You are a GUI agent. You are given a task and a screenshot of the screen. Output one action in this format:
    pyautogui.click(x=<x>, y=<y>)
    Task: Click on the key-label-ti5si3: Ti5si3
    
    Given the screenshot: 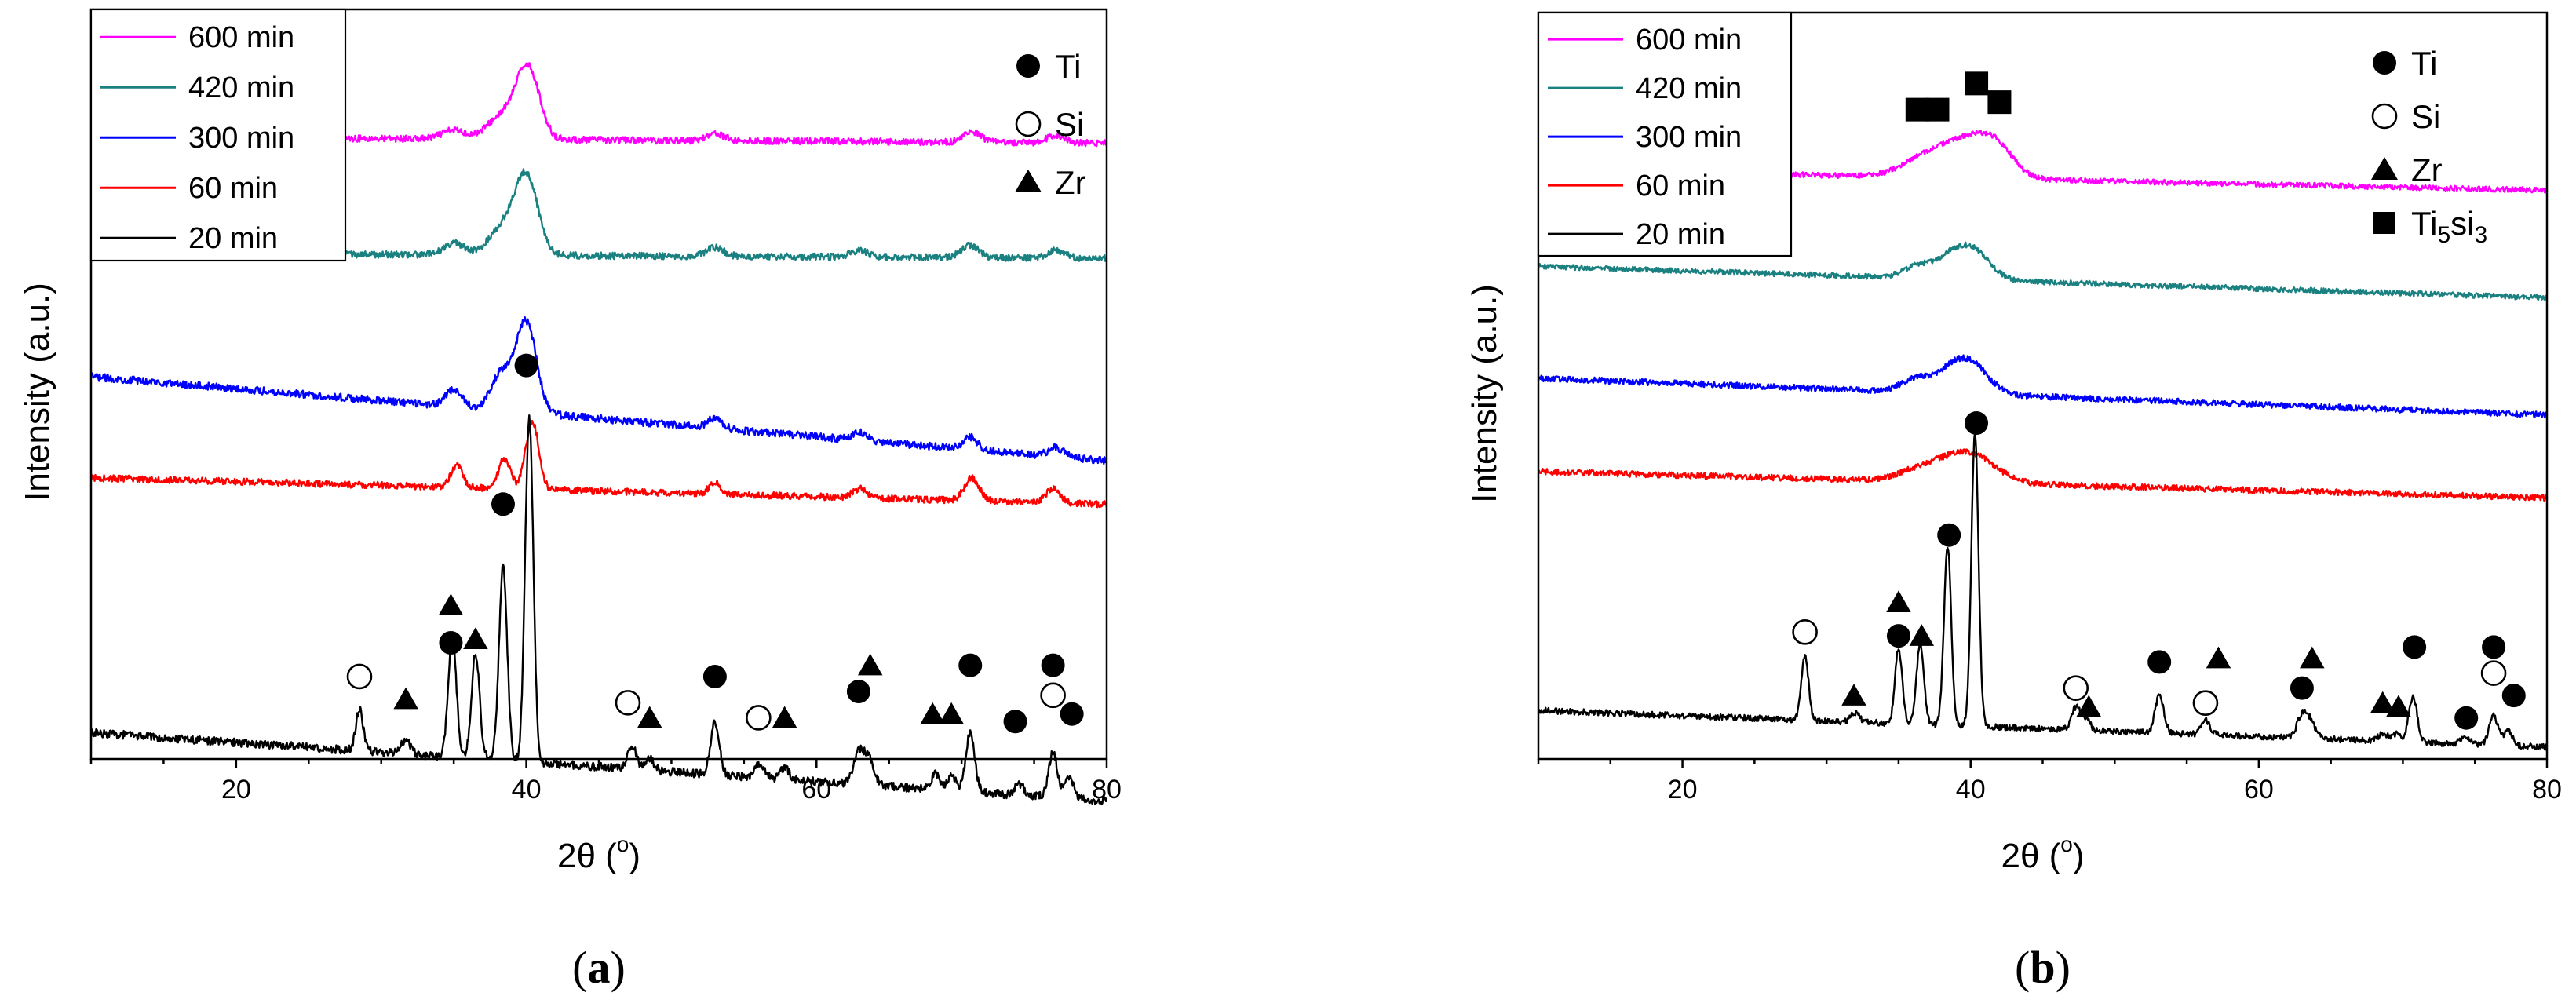 What is the action you would take?
    pyautogui.click(x=2449, y=227)
    